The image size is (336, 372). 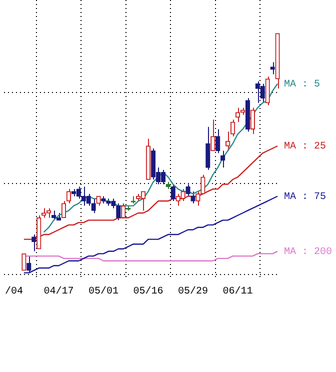 I want to click on series-label: MA : 5, so click(x=302, y=84).